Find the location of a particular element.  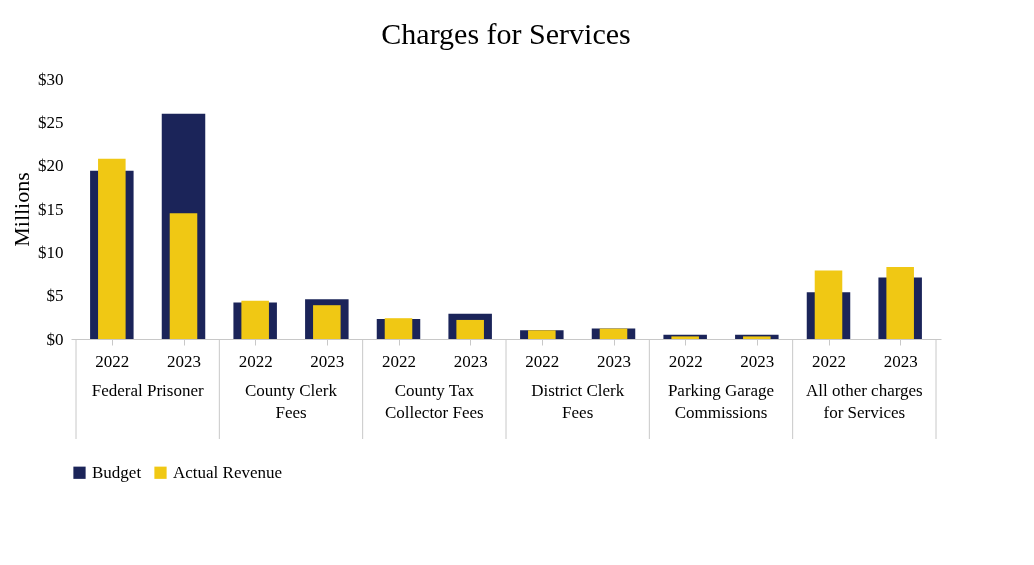

y-tick-label: $15 is located at coordinates (51, 209).